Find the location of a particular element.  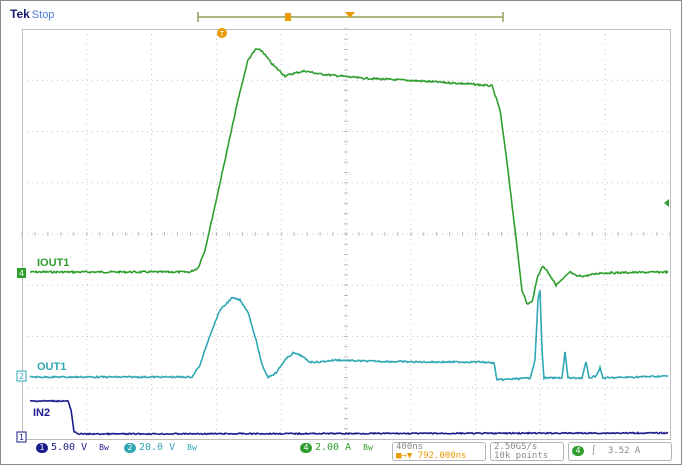

ch2-scale-readout: 2 20.0 V Bw is located at coordinates (160, 452).